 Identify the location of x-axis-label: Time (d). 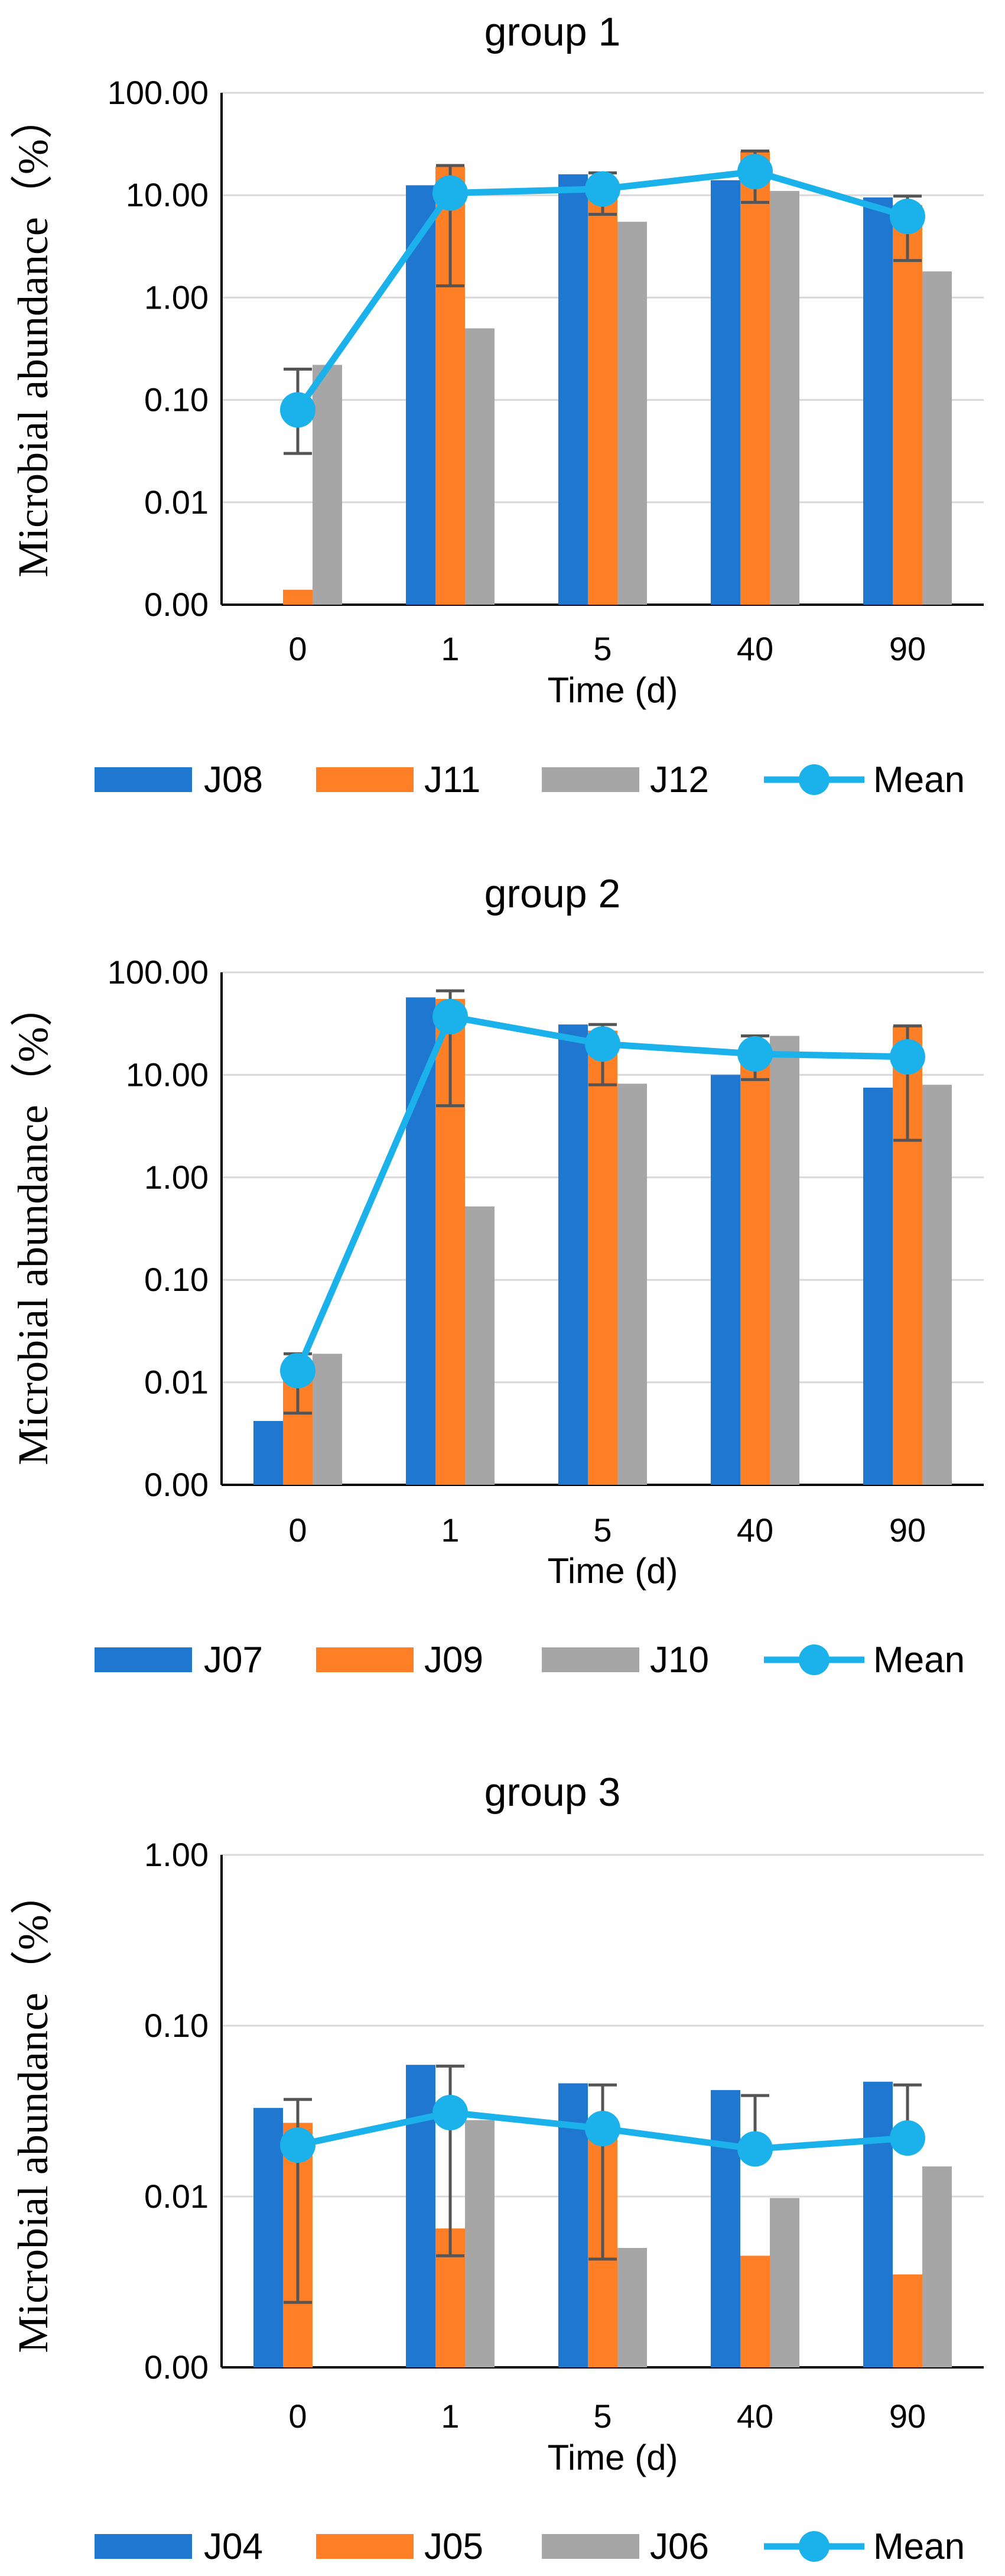
(612, 1571).